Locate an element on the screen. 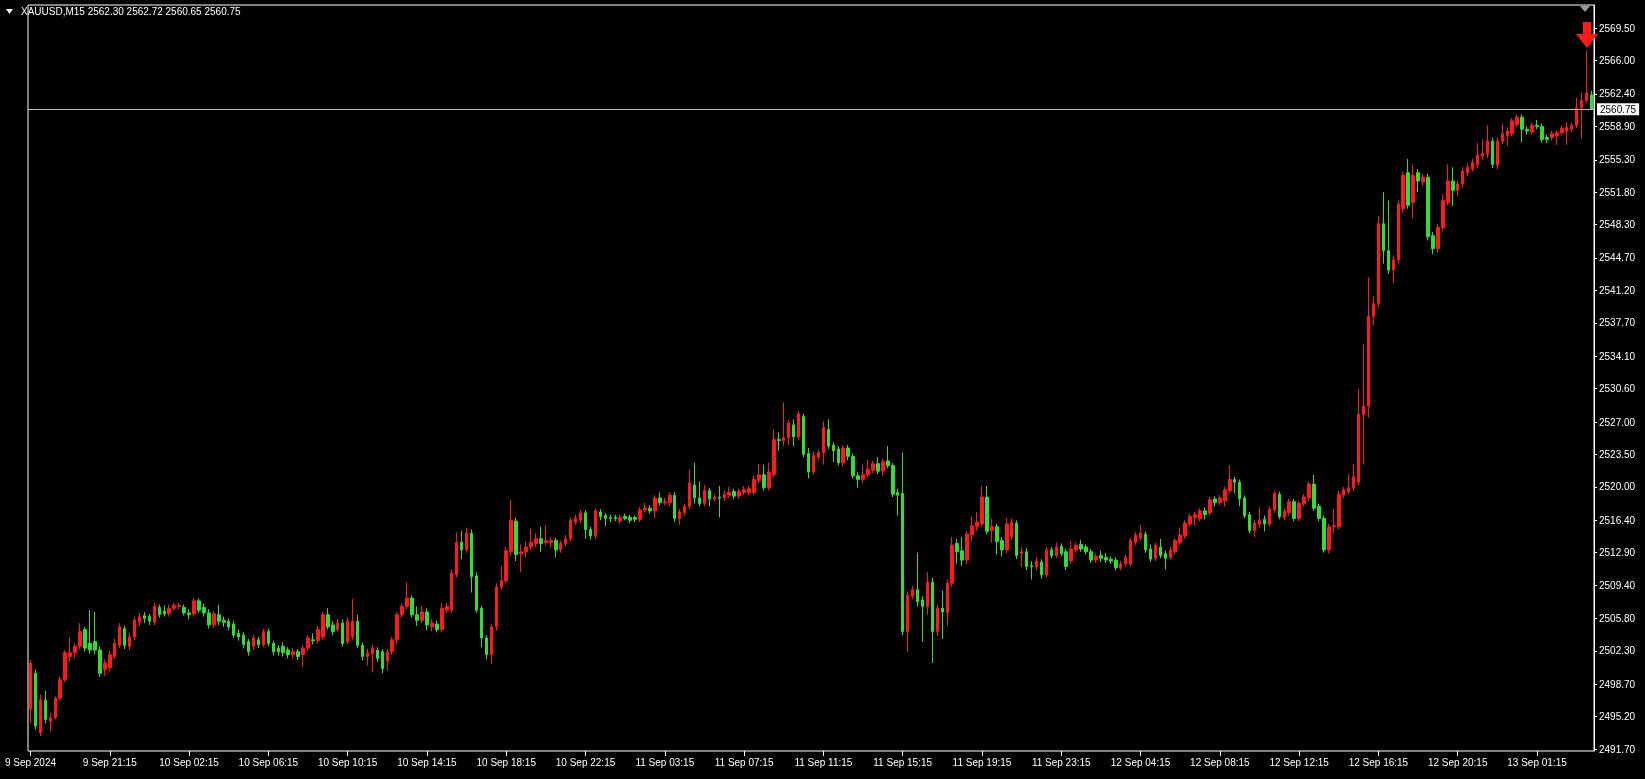 The width and height of the screenshot is (1645, 779). x-tick-label: 12 Sep 12:15 is located at coordinates (1299, 762).